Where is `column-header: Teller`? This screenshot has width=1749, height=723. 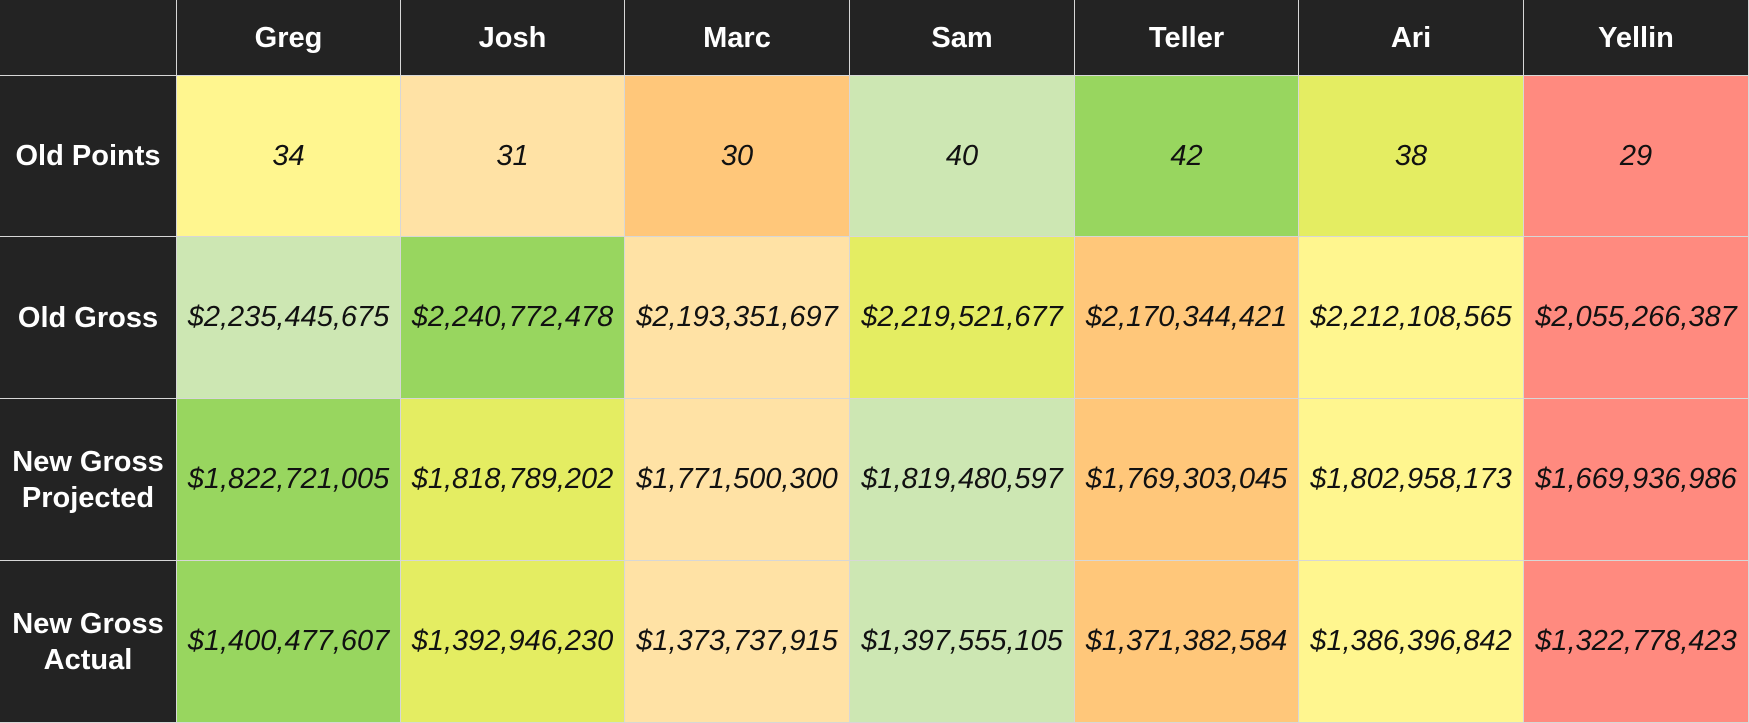
column-header: Teller is located at coordinates (1187, 38).